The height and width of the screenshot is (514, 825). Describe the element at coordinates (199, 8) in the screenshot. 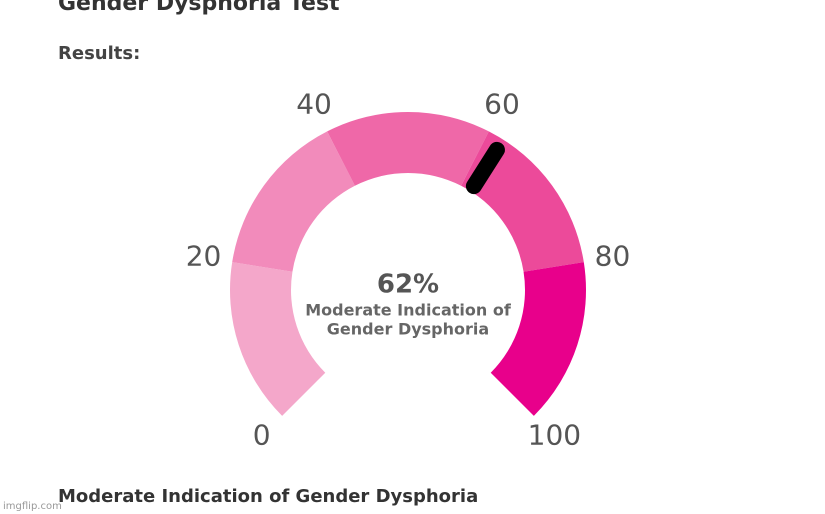

I see `page-title: Gender Dysphoria Test` at that location.